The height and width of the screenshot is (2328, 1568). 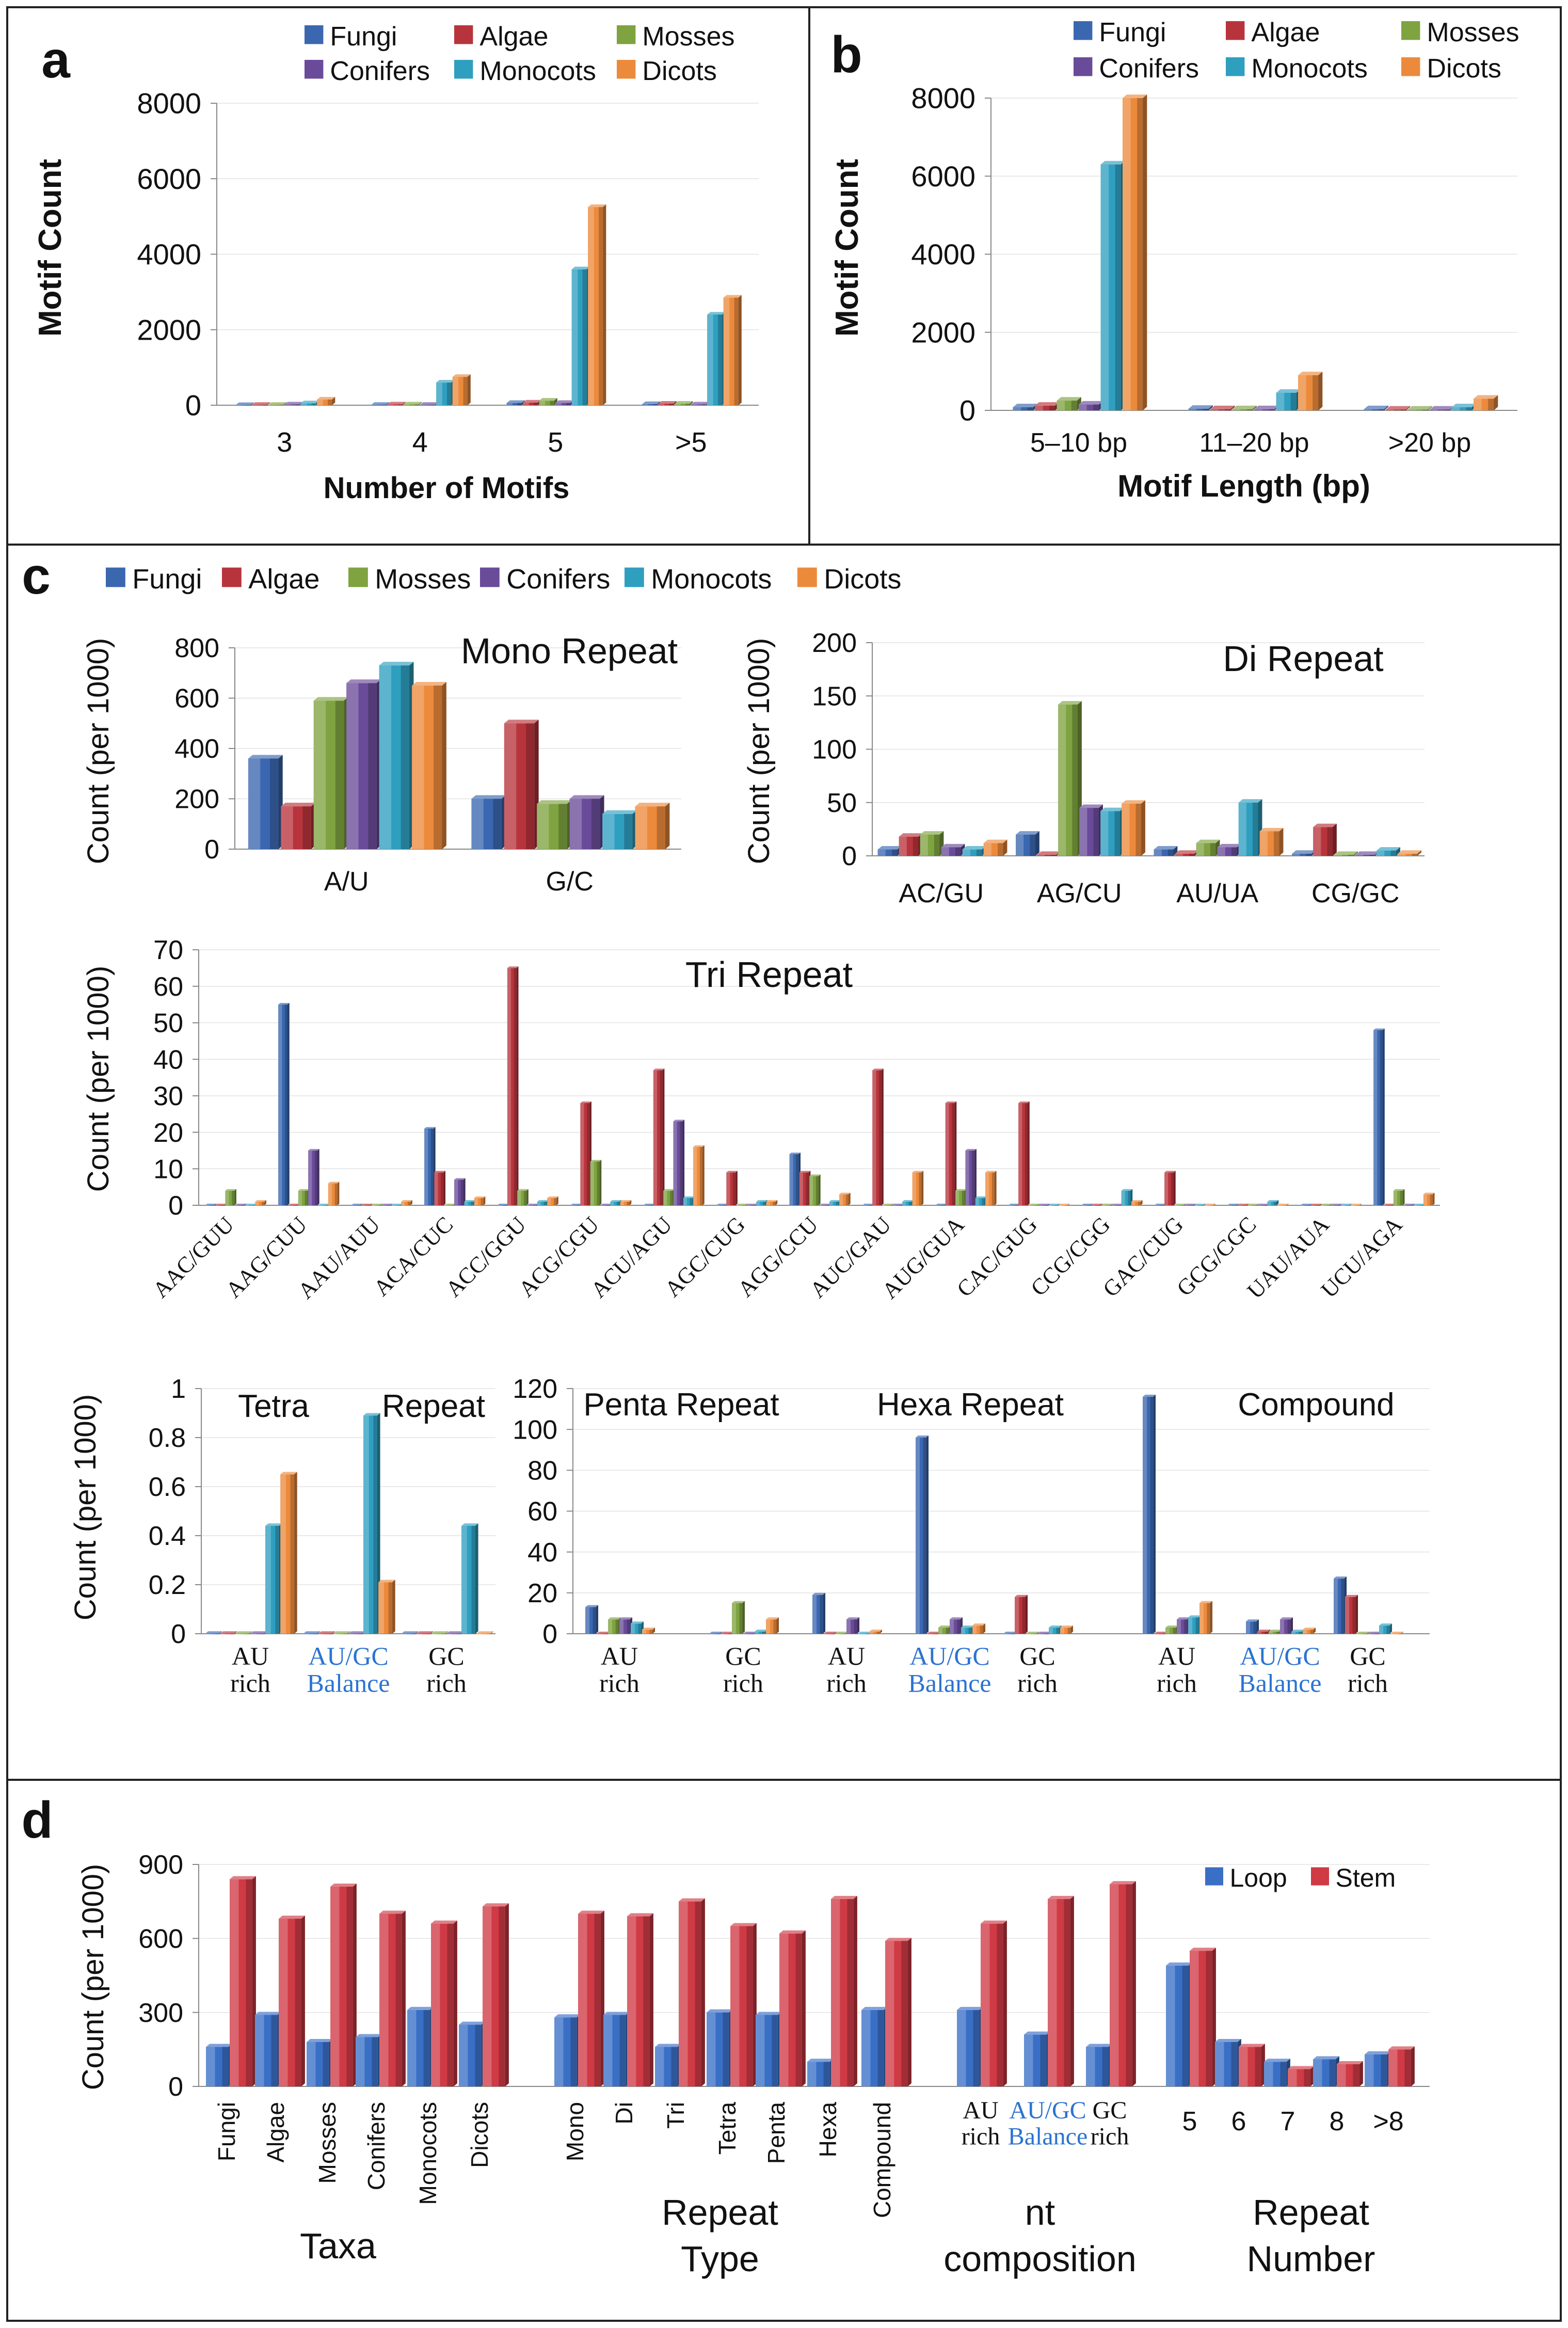 What do you see at coordinates (705, 1257) in the screenshot?
I see `x-tick-label-agc-cug: AGC/CUG` at bounding box center [705, 1257].